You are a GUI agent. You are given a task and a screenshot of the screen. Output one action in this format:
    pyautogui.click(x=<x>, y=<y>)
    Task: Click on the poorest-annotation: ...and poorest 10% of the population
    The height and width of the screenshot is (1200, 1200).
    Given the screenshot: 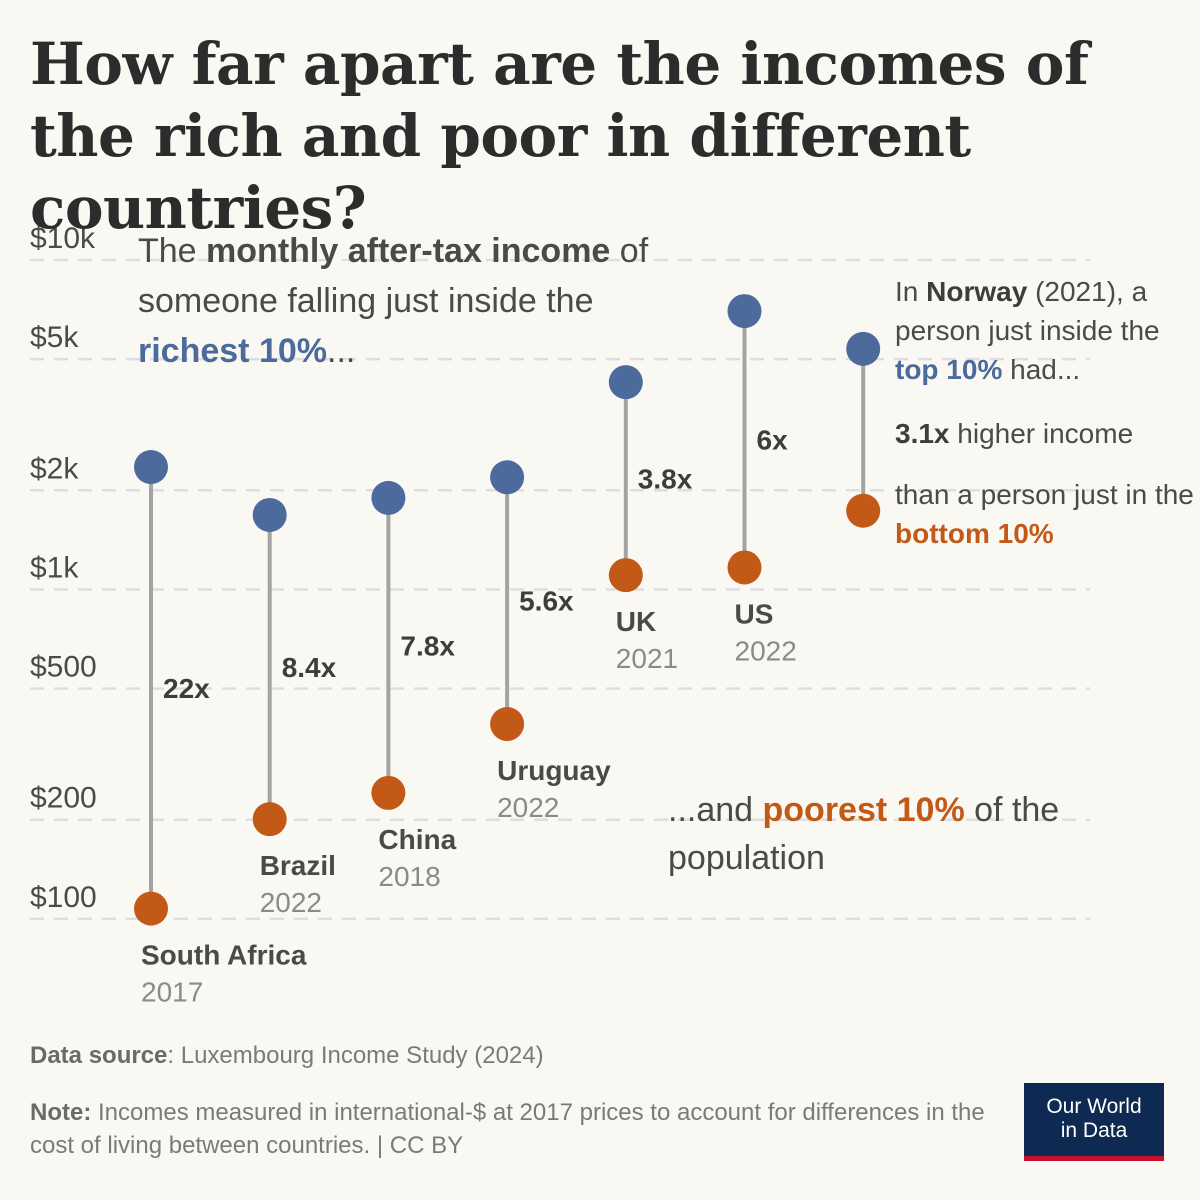 What is the action you would take?
    pyautogui.click(x=878, y=834)
    